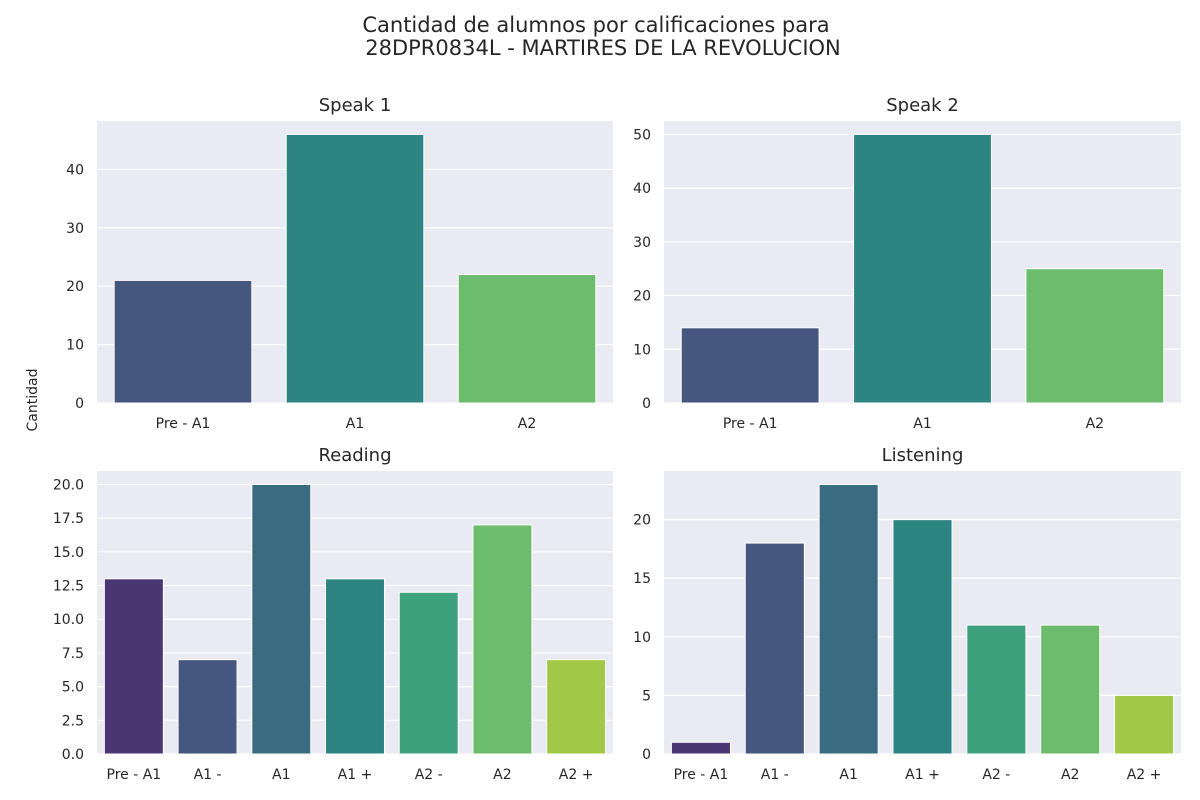 Image resolution: width=1200 pixels, height=800 pixels. I want to click on y-tick-label: 15, so click(642, 579).